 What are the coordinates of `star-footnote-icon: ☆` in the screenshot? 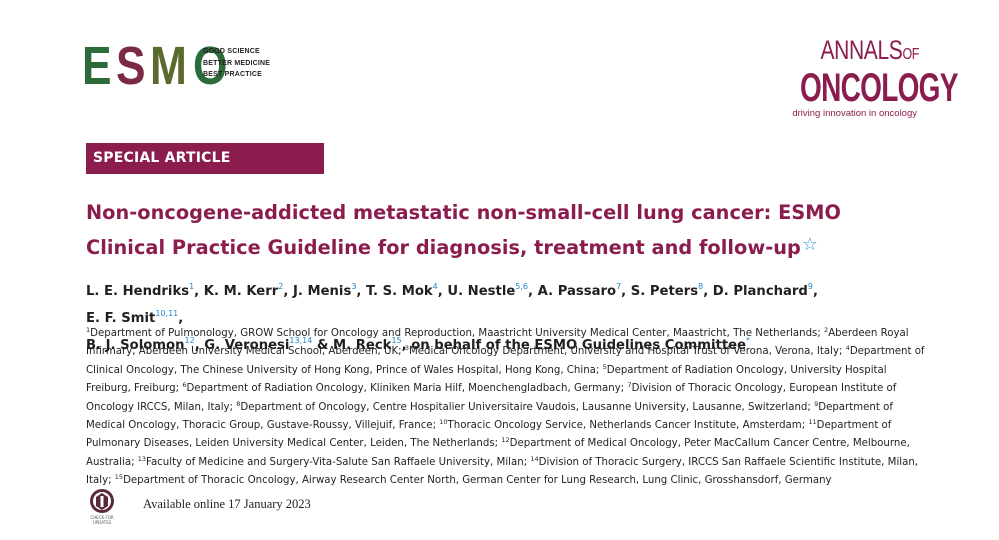 It's located at (810, 244).